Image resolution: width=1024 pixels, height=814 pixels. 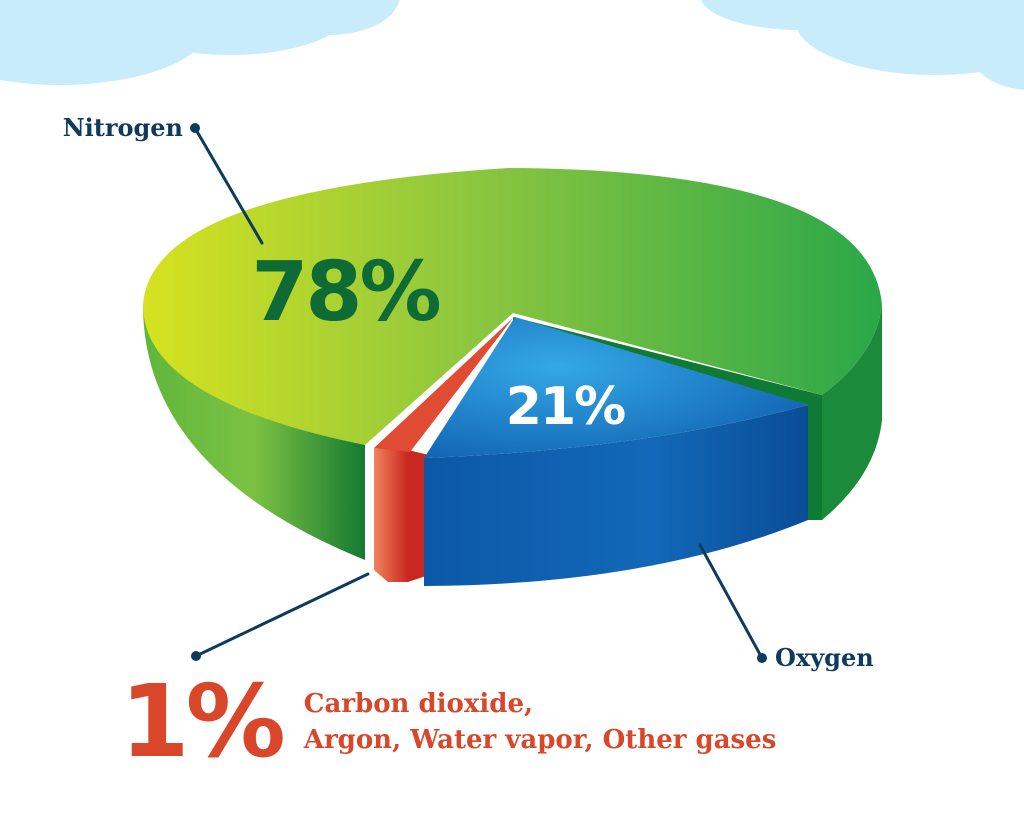 I want to click on oxygen-callout-label: Oxygen, so click(x=824, y=657).